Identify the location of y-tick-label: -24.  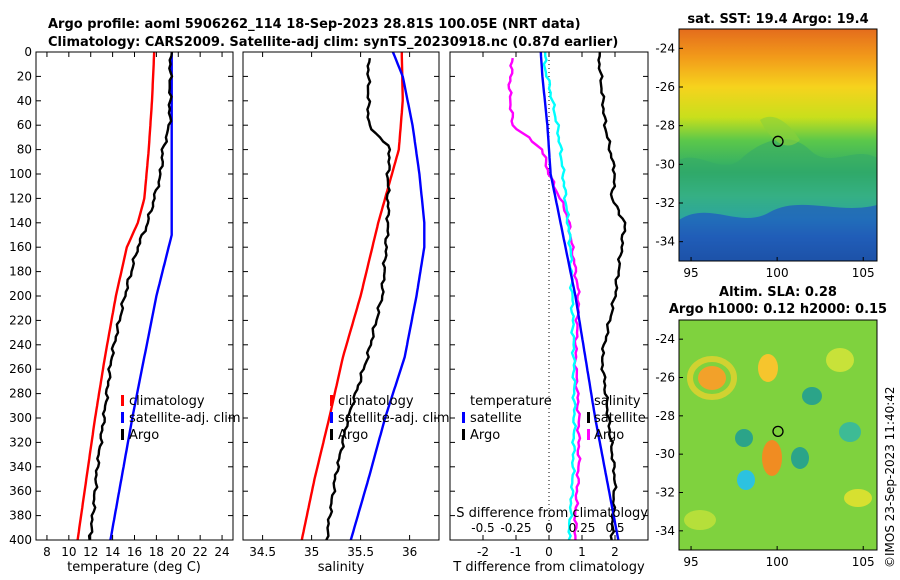
(665, 48).